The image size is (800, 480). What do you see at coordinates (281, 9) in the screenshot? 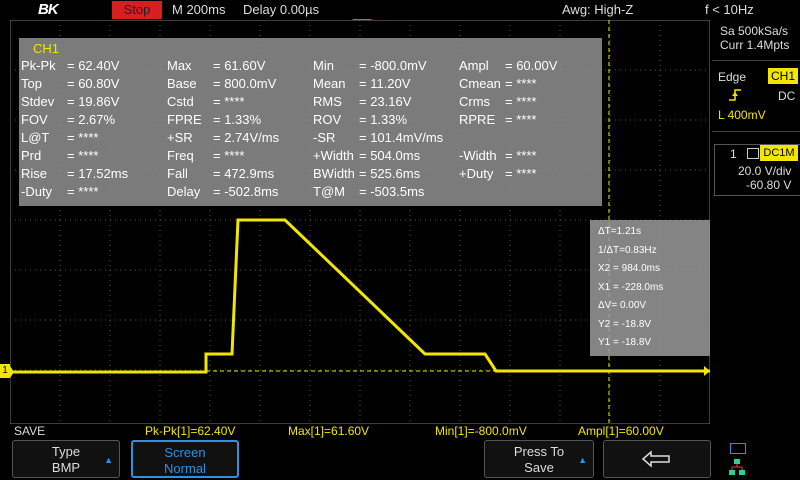
I see `delay-readout: Delay 0.00µs` at bounding box center [281, 9].